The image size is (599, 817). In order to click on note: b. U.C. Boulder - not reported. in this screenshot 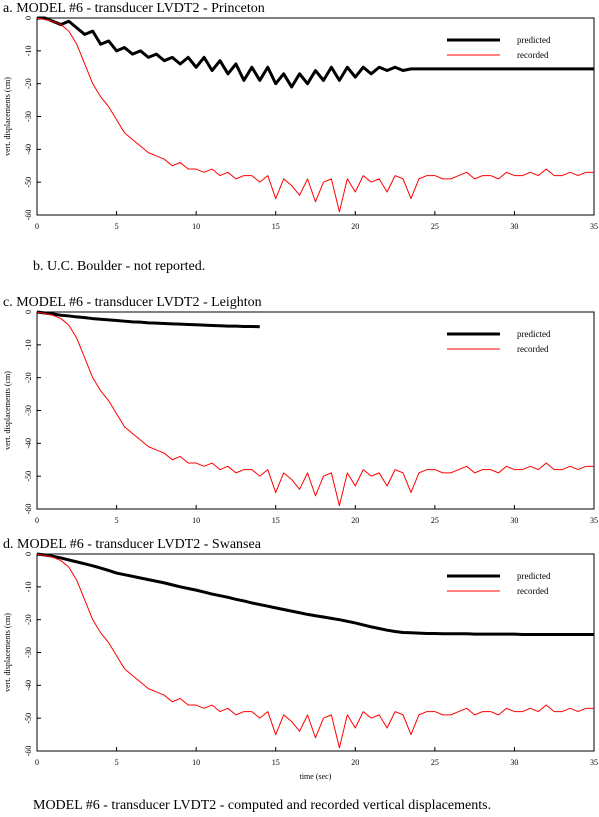, I will do `click(119, 266)`.